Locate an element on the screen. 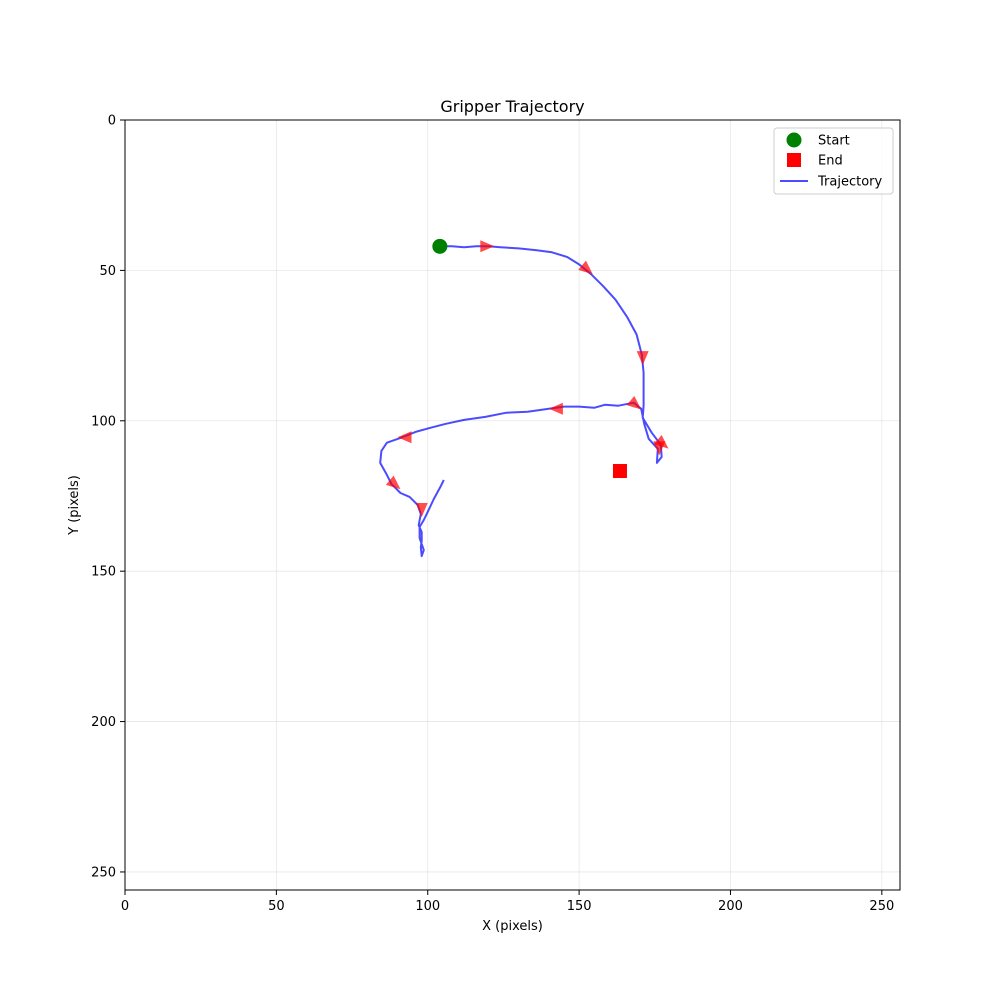 The height and width of the screenshot is (1000, 1000). start-marker is located at coordinates (440, 246).